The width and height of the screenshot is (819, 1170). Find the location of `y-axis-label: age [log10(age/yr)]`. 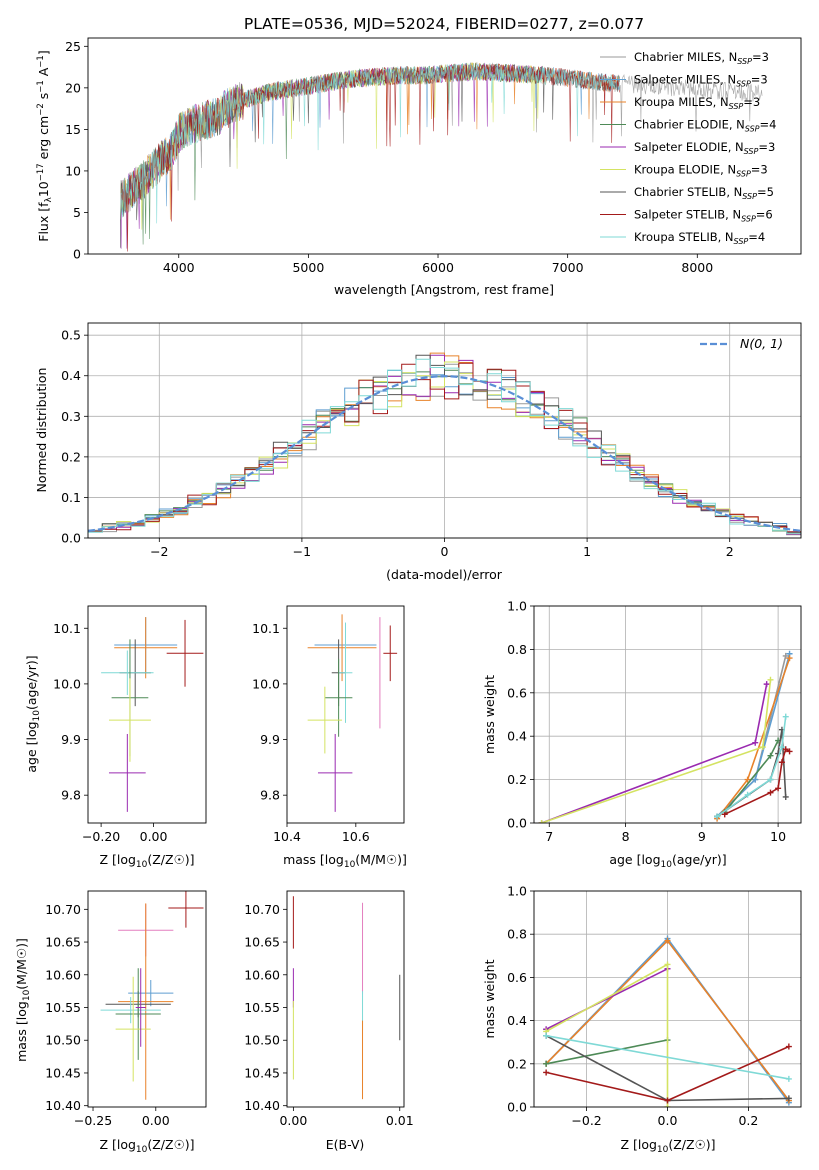

y-axis-label: age [log10(age/yr)] is located at coordinates (33, 713).